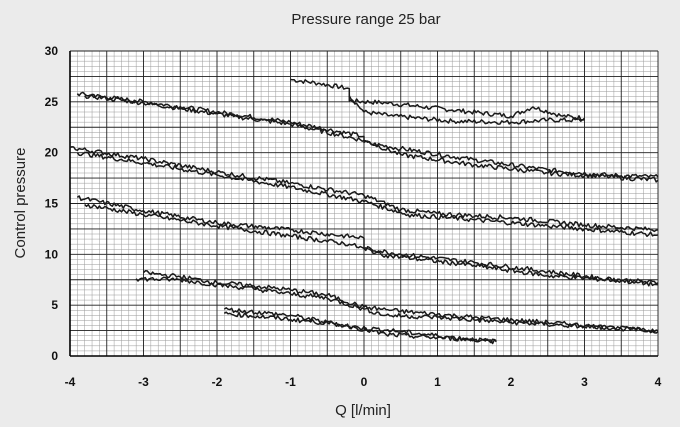 The height and width of the screenshot is (427, 680). I want to click on chart-title: Pressure range 25 bar, so click(365, 19).